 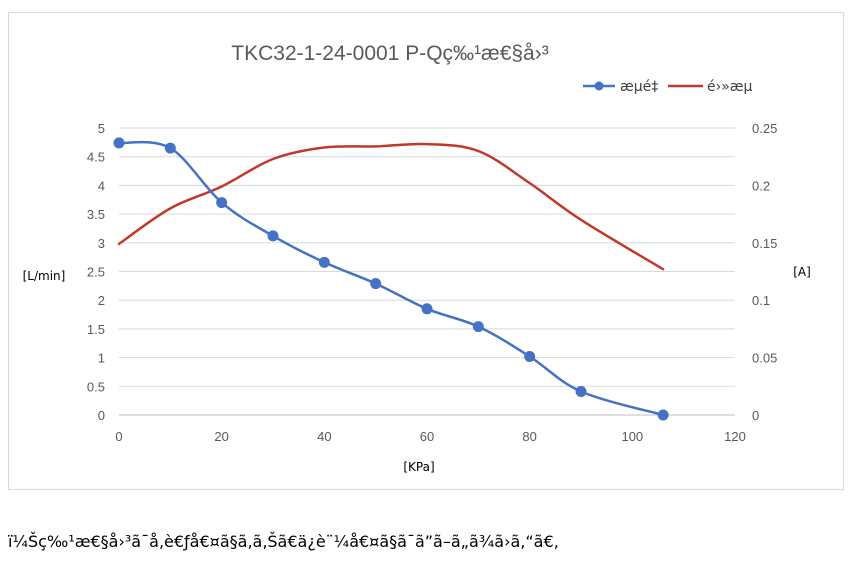 I want to click on chart-title: TKC32-1-24-0001 P-Qç‰¹æ€§å›³, so click(x=389, y=53).